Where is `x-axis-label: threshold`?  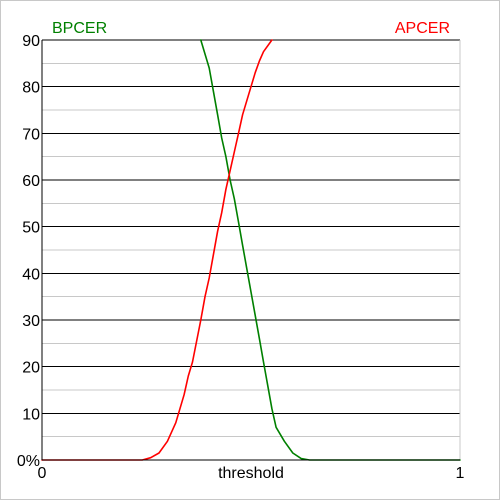
x-axis-label: threshold is located at coordinates (251, 473).